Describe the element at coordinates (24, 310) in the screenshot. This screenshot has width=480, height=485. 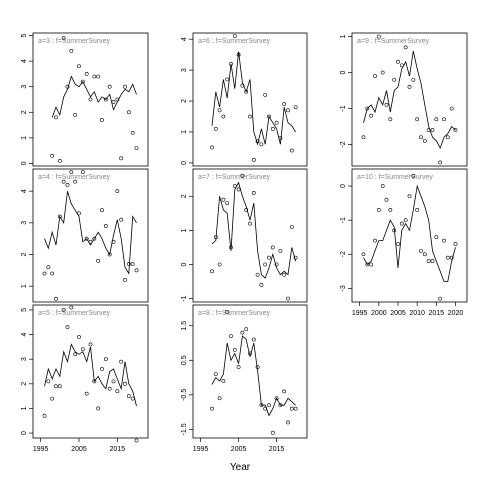
I see `y-tick-label: 5` at that location.